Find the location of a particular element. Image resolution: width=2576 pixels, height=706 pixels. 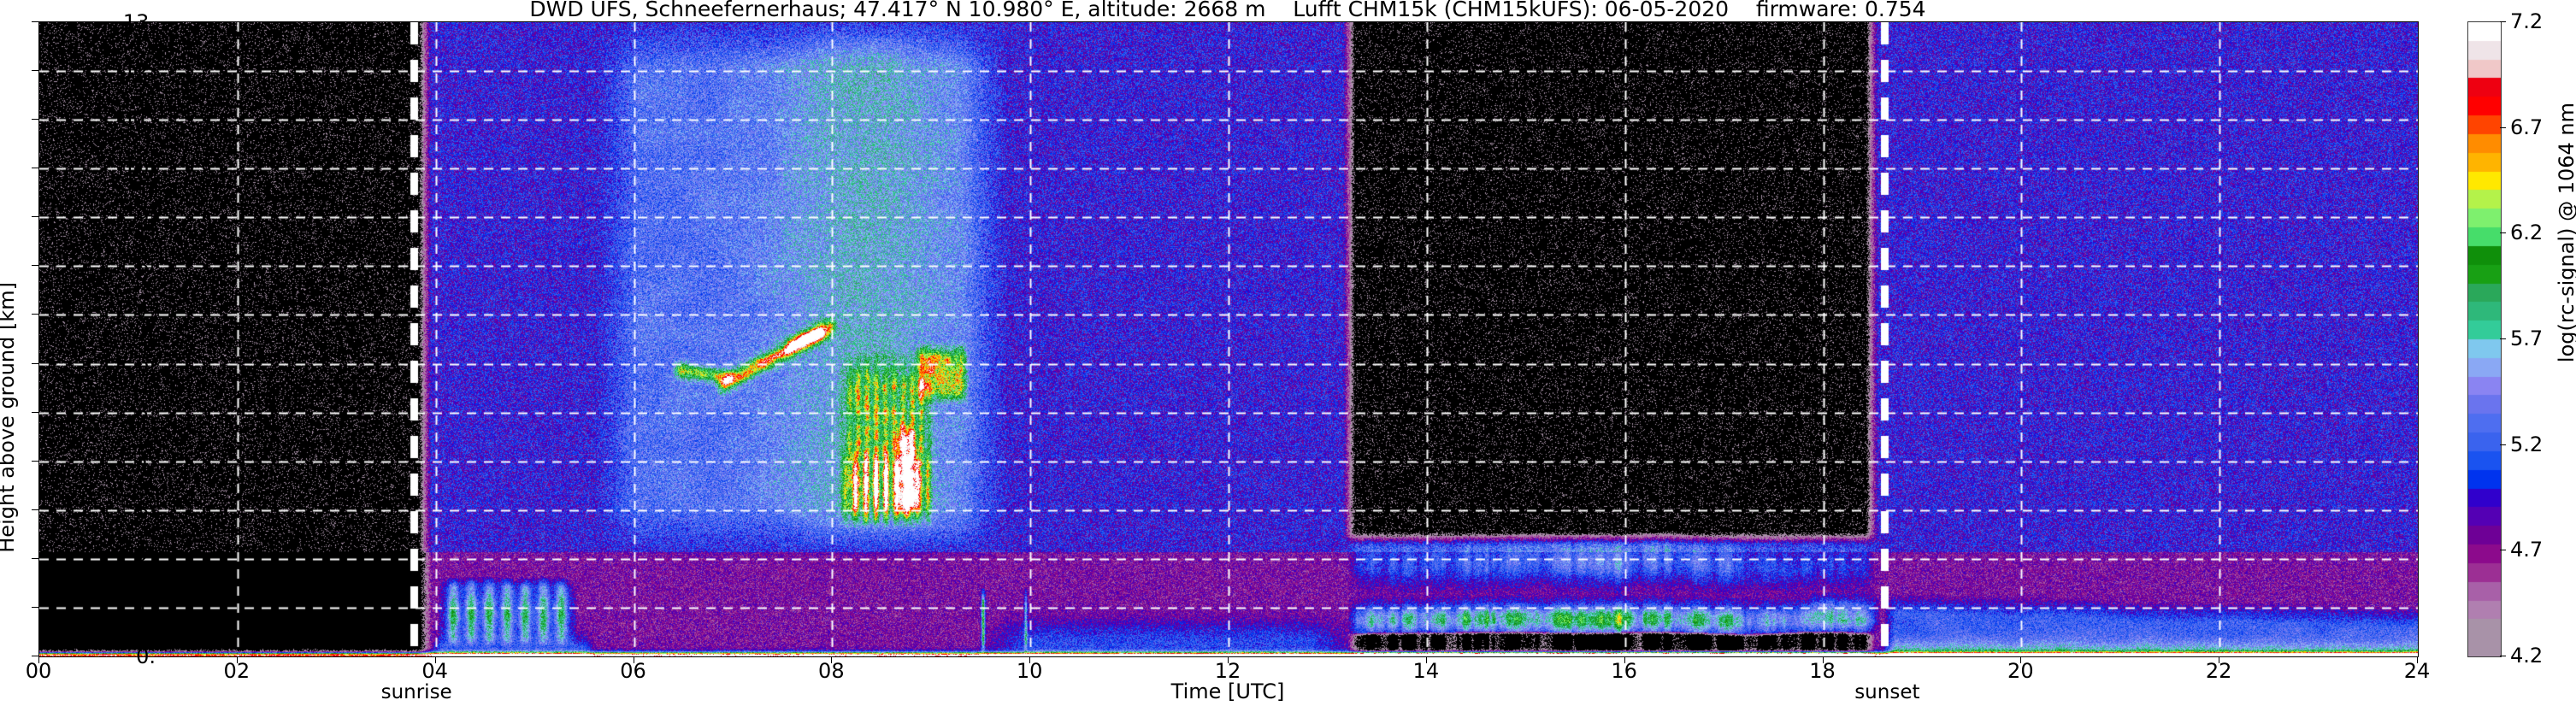

colorbar-tick-label: 5.7 is located at coordinates (2527, 338).